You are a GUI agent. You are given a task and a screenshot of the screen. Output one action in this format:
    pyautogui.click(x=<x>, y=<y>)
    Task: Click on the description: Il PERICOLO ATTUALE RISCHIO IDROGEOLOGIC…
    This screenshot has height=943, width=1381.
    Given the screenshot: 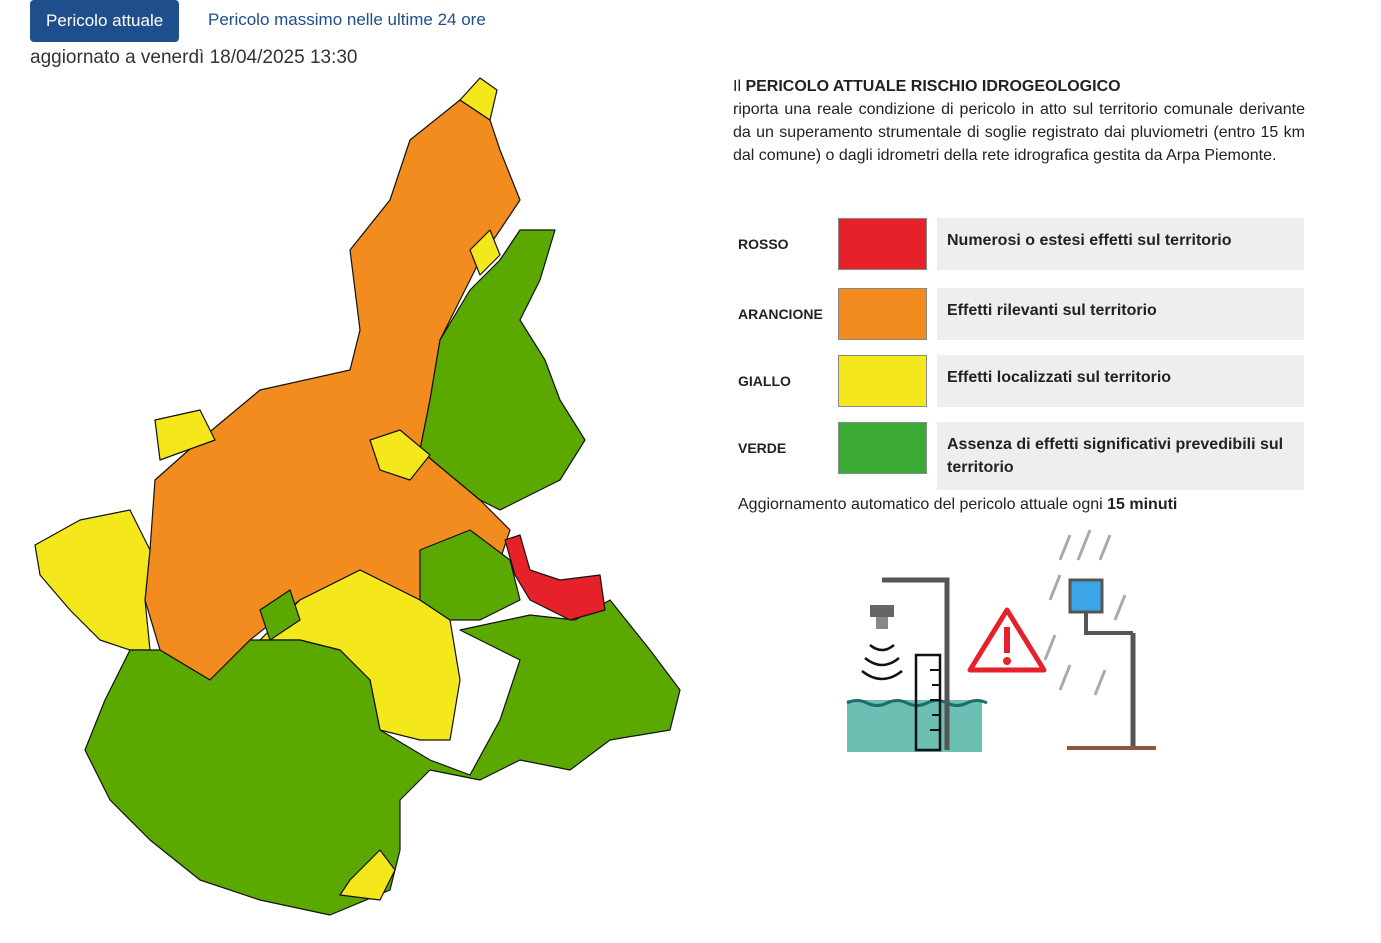 What is the action you would take?
    pyautogui.click(x=1019, y=121)
    